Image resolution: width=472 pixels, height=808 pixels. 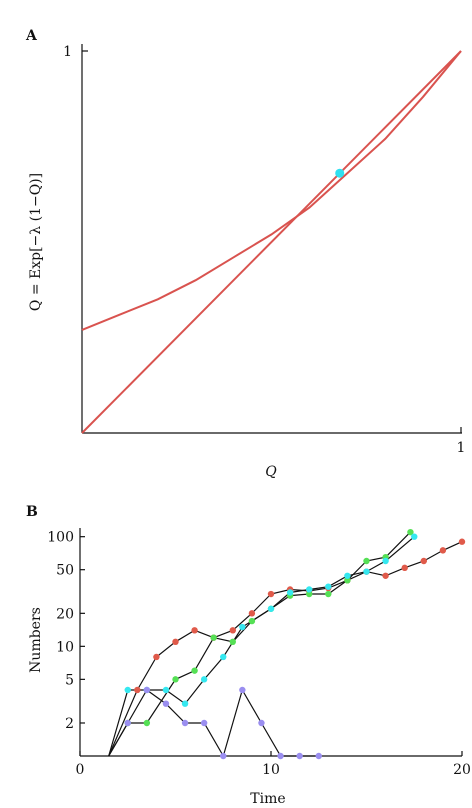 I want to click on panel-b-x-axis-title: Time, so click(x=267, y=799).